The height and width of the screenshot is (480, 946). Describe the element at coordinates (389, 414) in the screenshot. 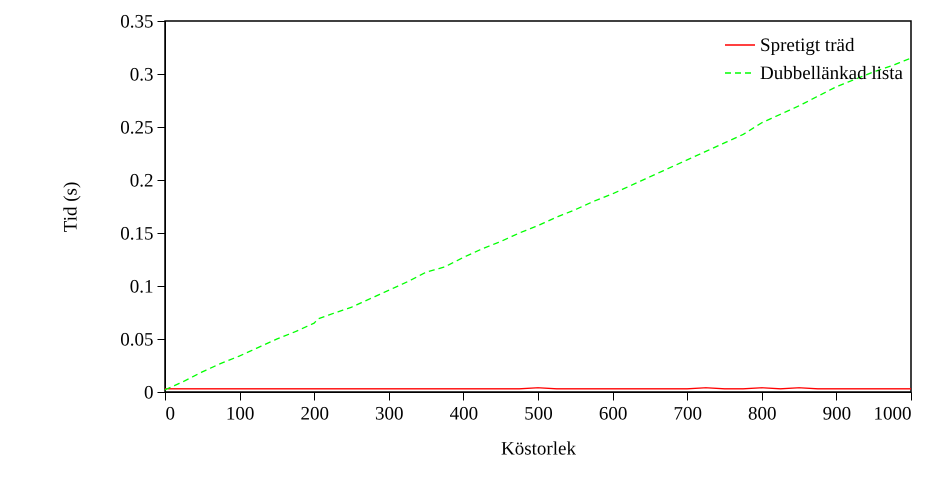

I see `x-tick-label: 300` at that location.